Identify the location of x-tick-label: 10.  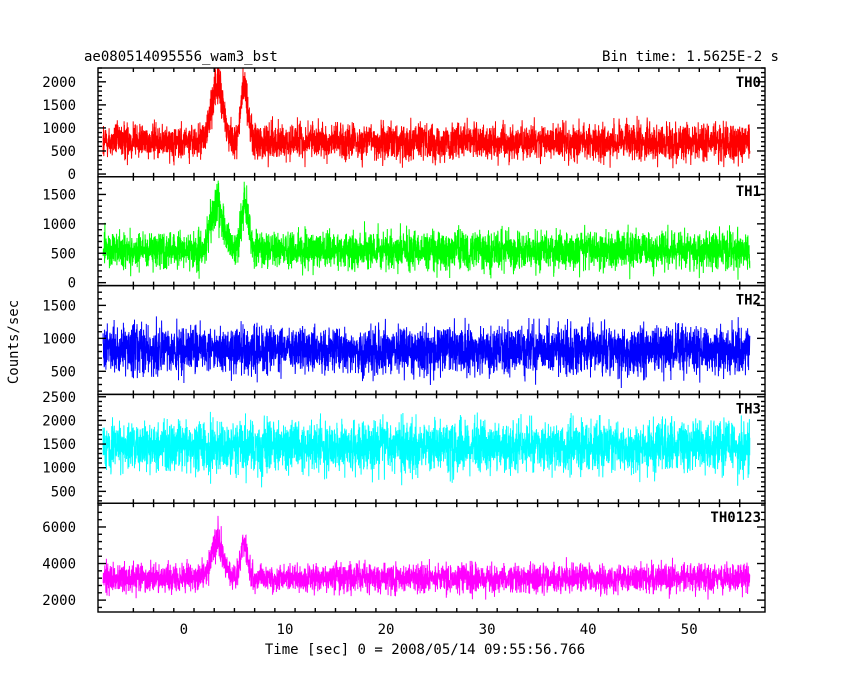
(285, 630).